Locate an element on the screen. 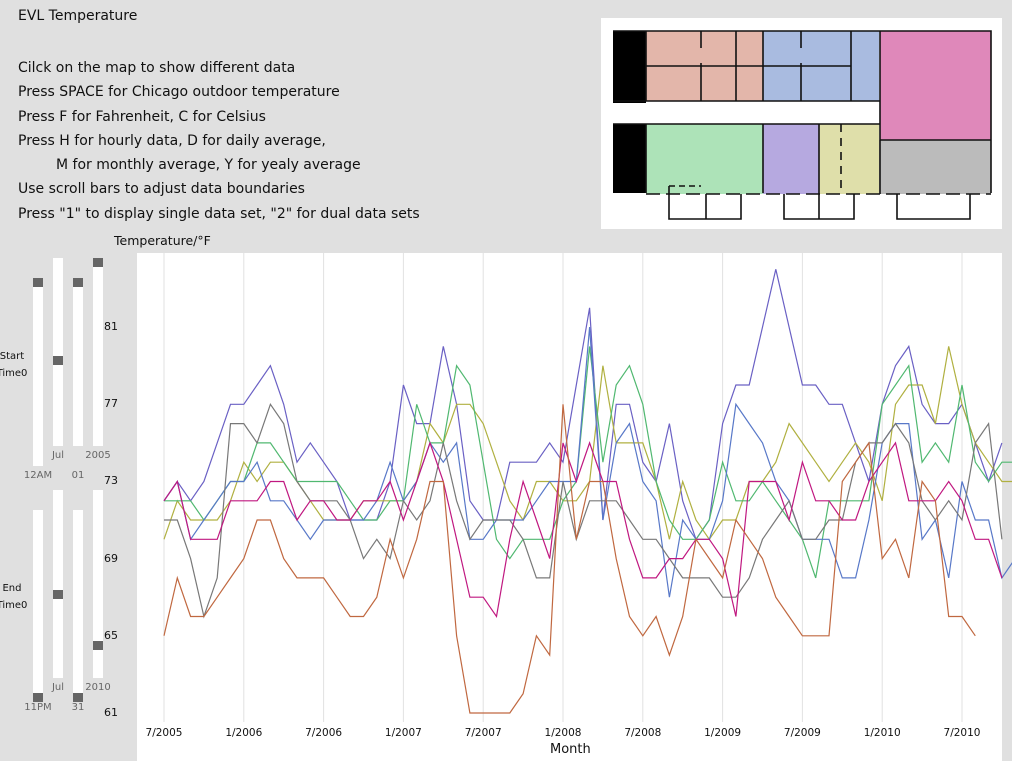 The image size is (1012, 761). instruction-line: Cilck on the map to show different data is located at coordinates (157, 68).